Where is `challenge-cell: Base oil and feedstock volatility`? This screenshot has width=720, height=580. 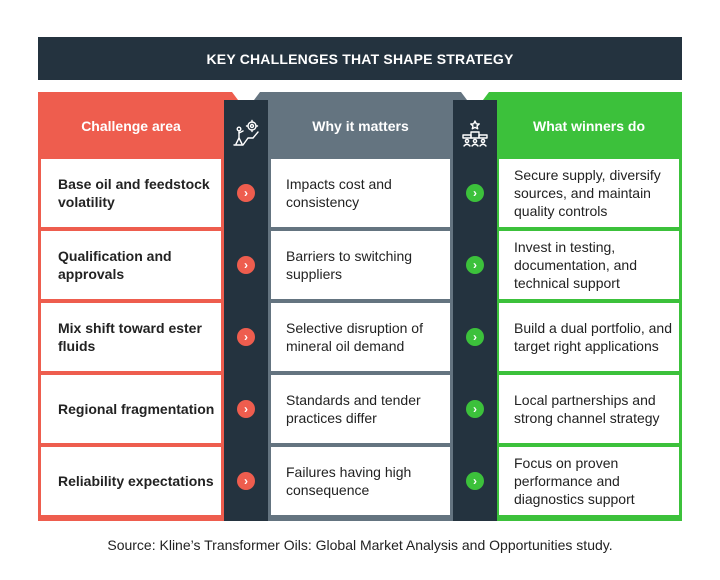 challenge-cell: Base oil and feedstock volatility is located at coordinates (131, 193).